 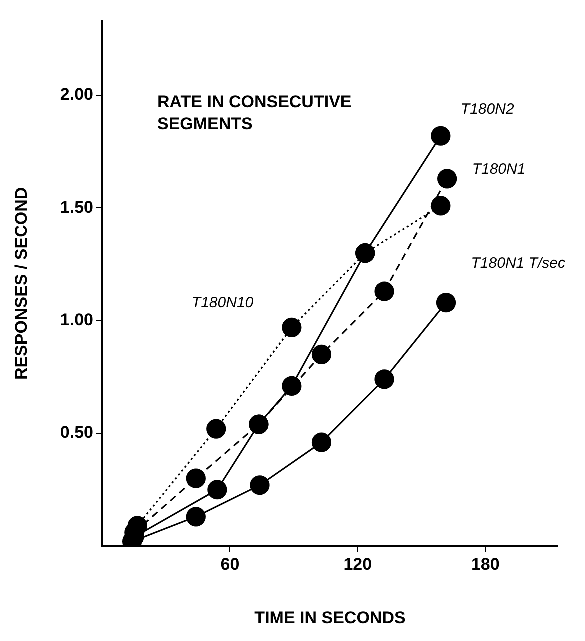 What do you see at coordinates (77, 94) in the screenshot?
I see `y-tick-label: 2.00` at bounding box center [77, 94].